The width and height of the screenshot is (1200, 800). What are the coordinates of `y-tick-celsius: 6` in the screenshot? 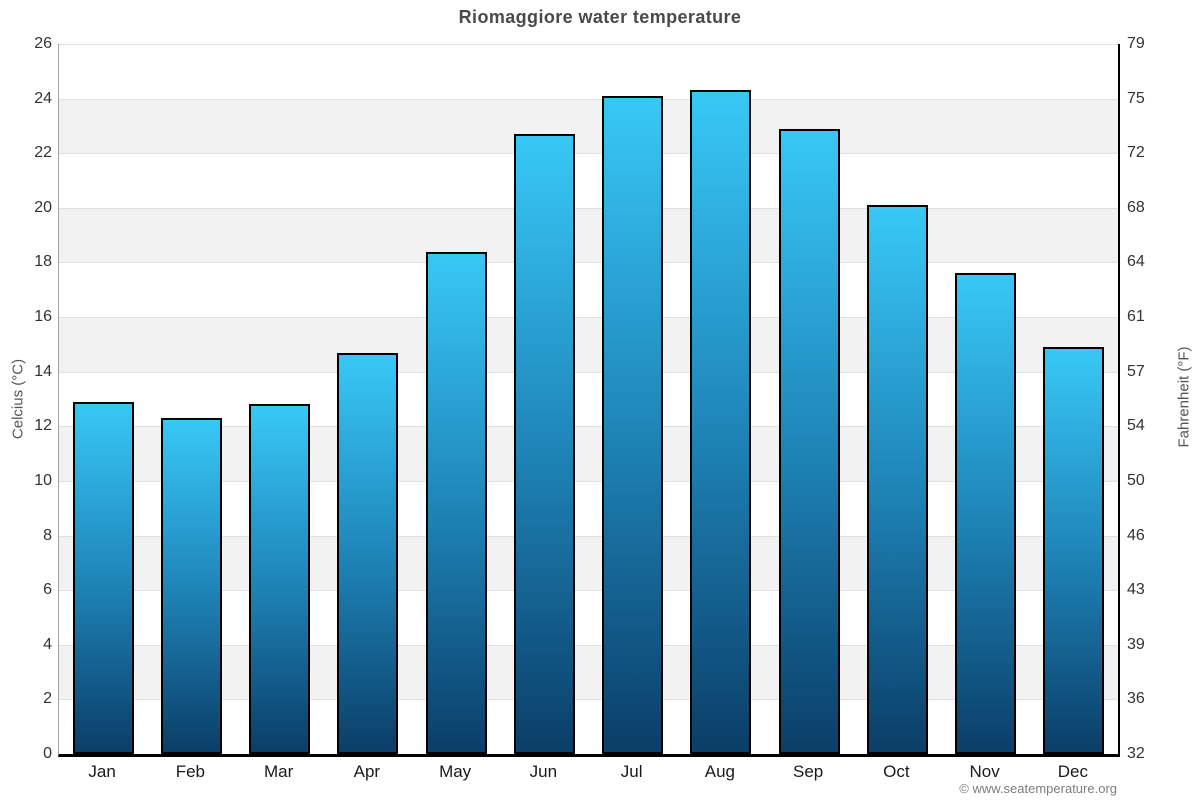 It's located at (47, 590).